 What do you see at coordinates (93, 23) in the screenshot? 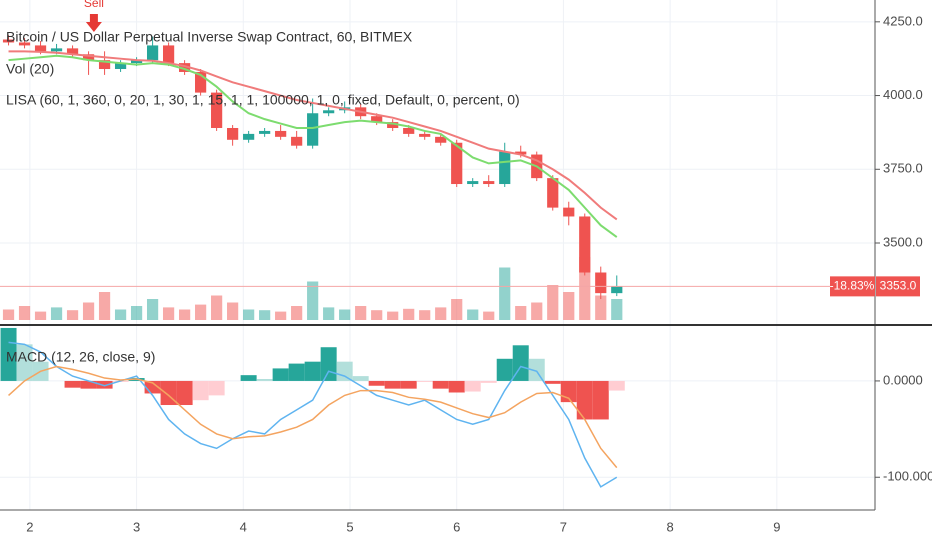
I see `sell-arrow` at bounding box center [93, 23].